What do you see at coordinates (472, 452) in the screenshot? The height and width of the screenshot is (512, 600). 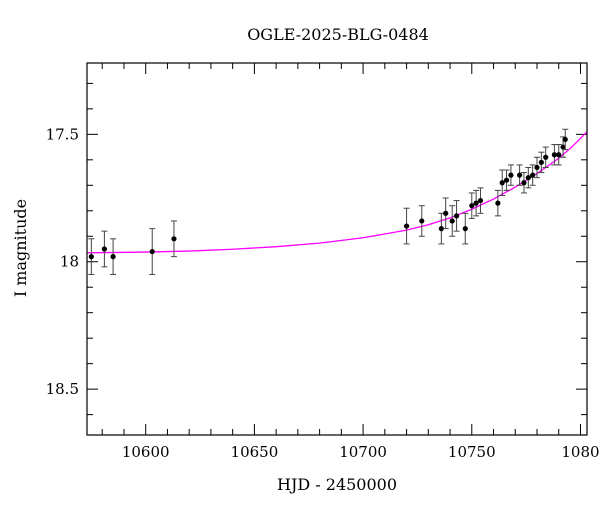 I see `x-tick-label: 10750` at bounding box center [472, 452].